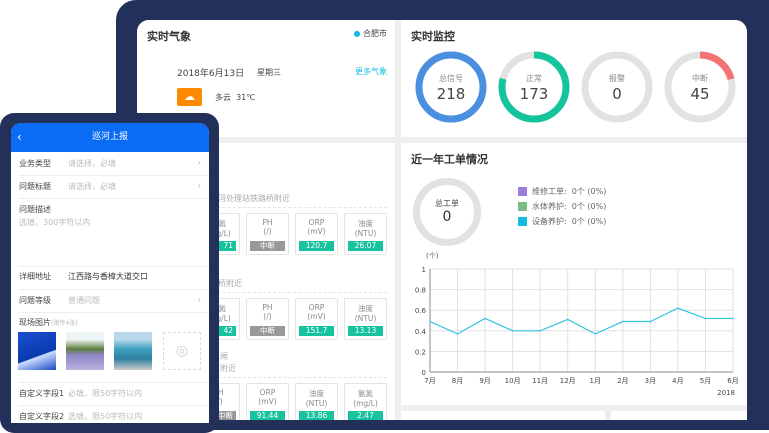 Image resolution: width=769 pixels, height=433 pixels. What do you see at coordinates (365, 234) in the screenshot?
I see `sensor-card: 浊度 (NTU) 26.07` at bounding box center [365, 234].